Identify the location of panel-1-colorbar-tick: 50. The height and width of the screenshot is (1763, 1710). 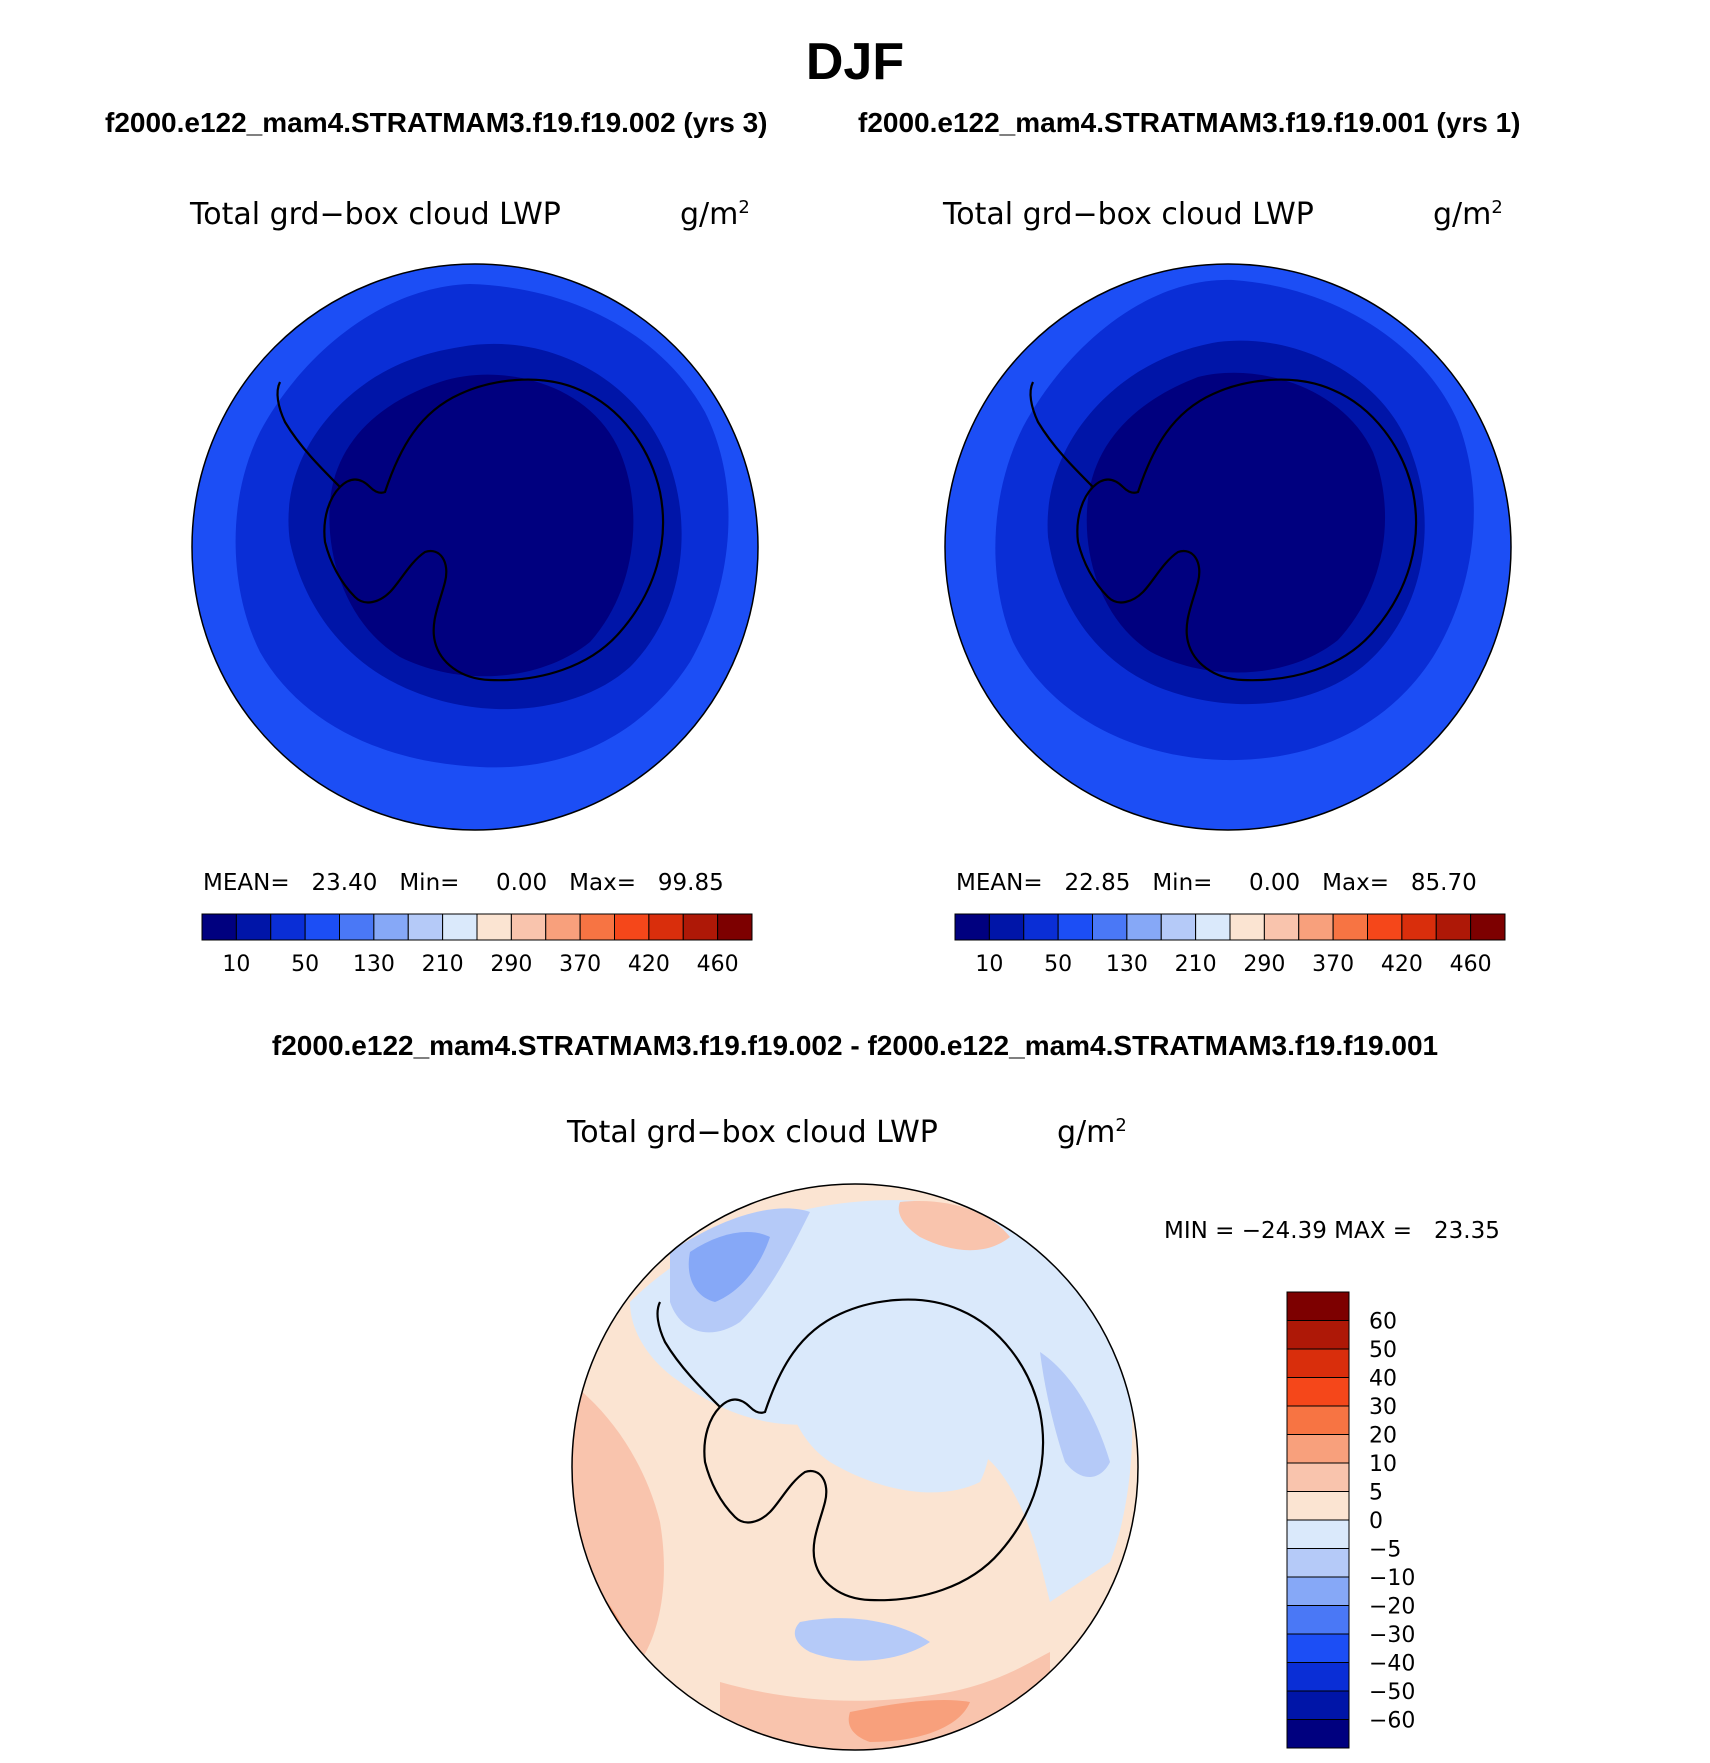
(305, 964).